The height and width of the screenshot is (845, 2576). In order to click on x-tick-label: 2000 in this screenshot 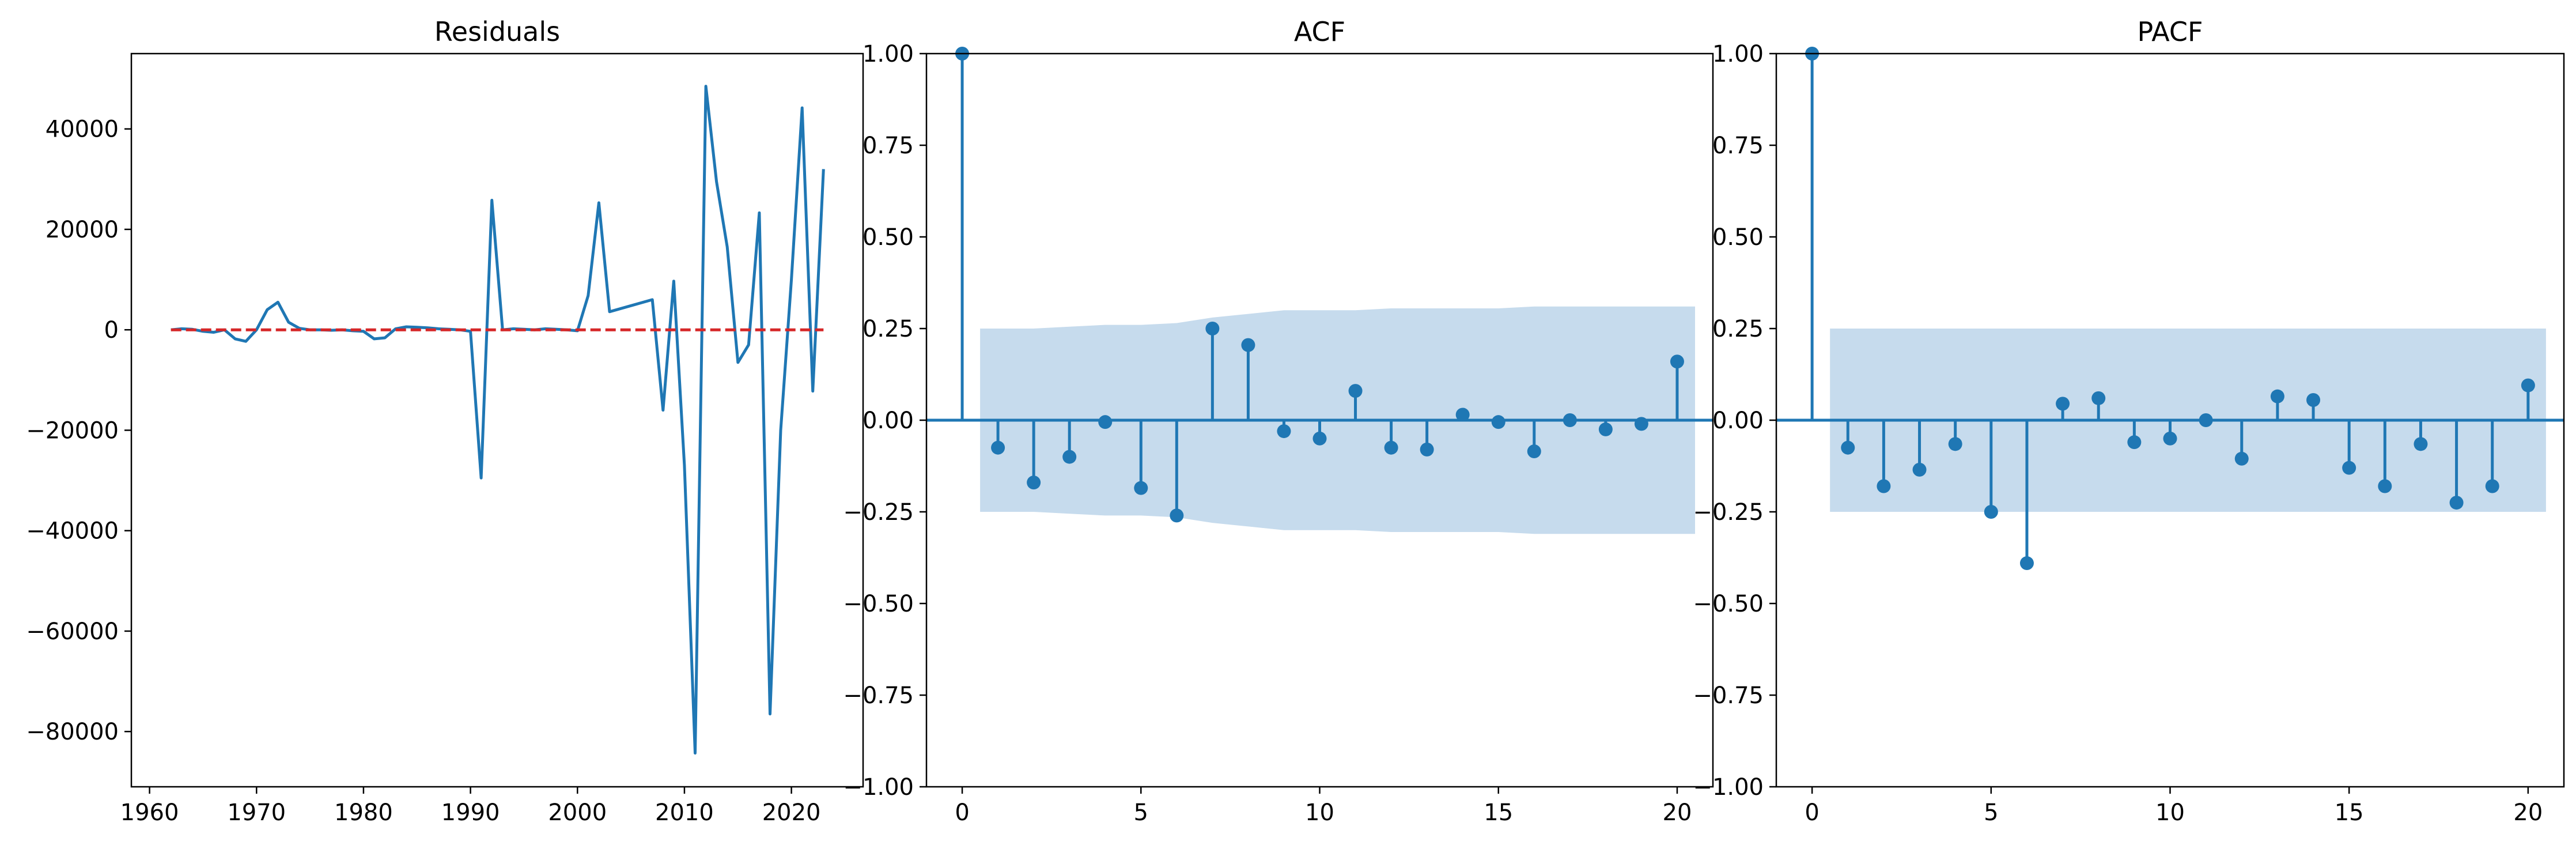, I will do `click(577, 812)`.